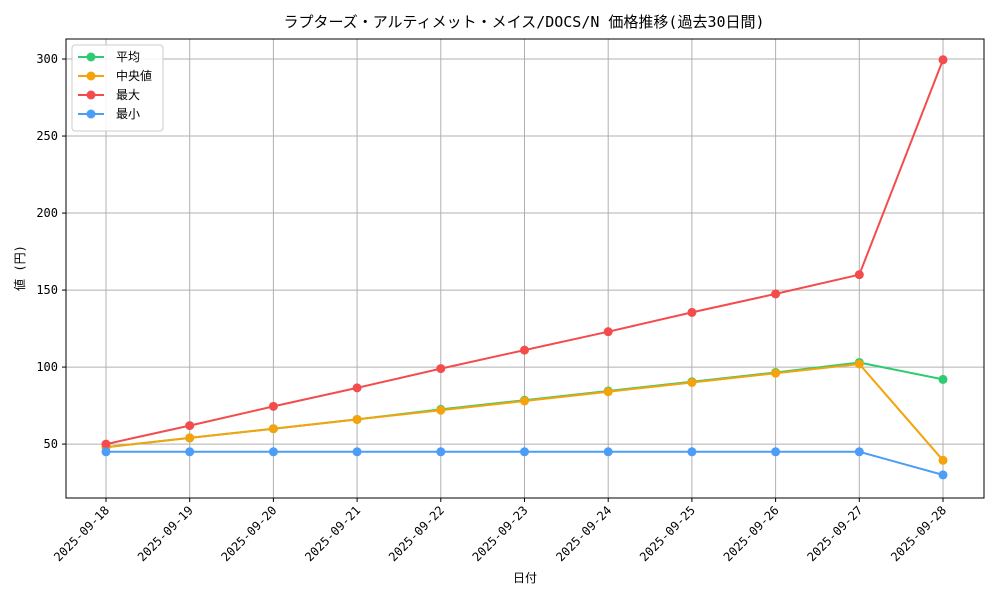 The height and width of the screenshot is (600, 1000). I want to click on legend-box, so click(117, 88).